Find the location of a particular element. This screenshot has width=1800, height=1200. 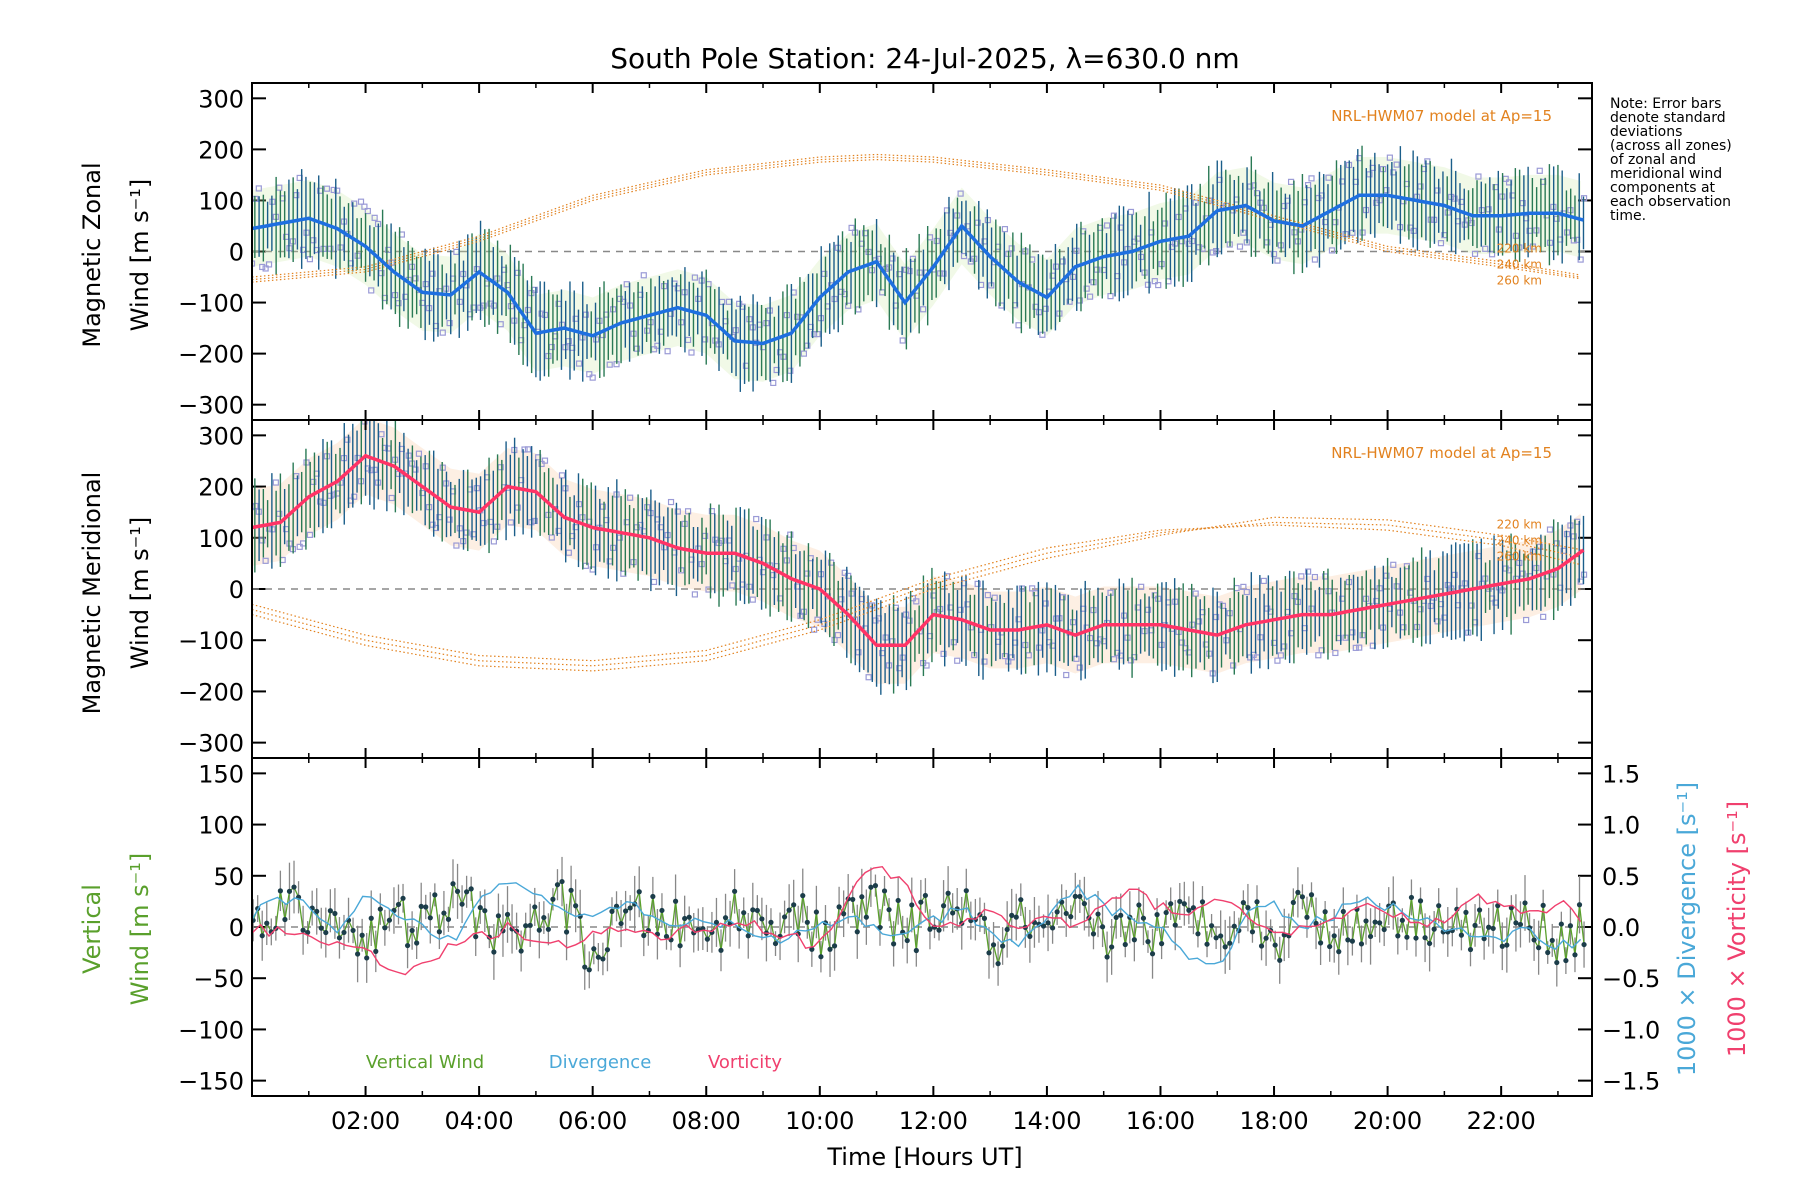

vertical-y-tick-label: −50 is located at coordinates (218, 979).